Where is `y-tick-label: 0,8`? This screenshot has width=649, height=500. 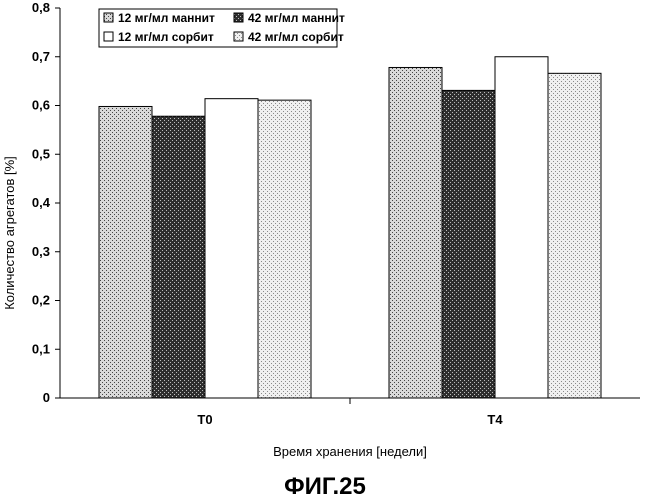
y-tick-label: 0,8 is located at coordinates (41, 7).